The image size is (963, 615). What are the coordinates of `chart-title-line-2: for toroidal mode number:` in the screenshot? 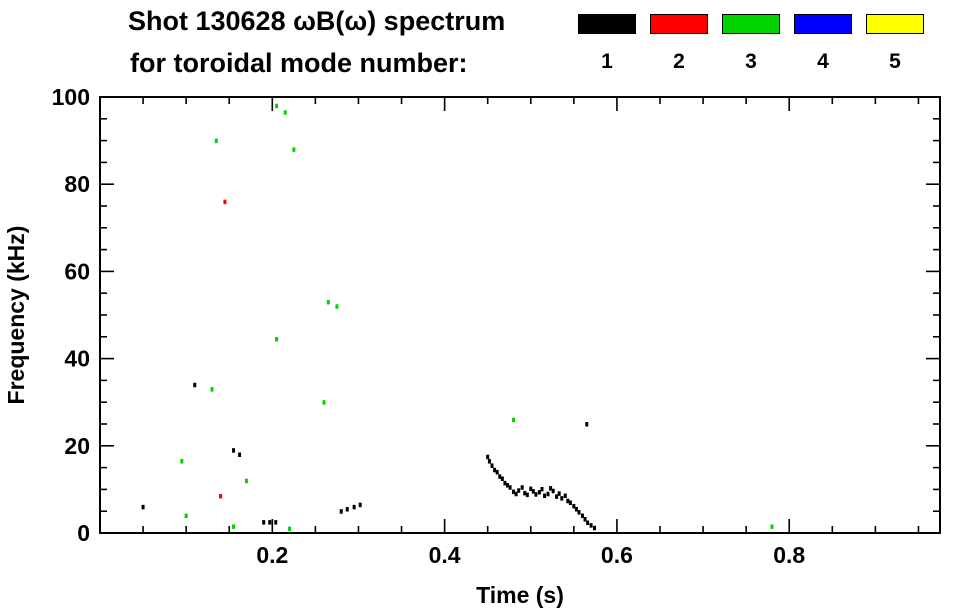 It's located at (299, 63).